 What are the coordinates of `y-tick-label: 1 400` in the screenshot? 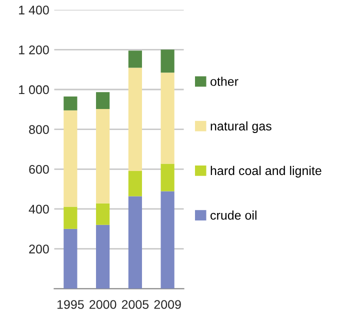 It's located at (34, 10).